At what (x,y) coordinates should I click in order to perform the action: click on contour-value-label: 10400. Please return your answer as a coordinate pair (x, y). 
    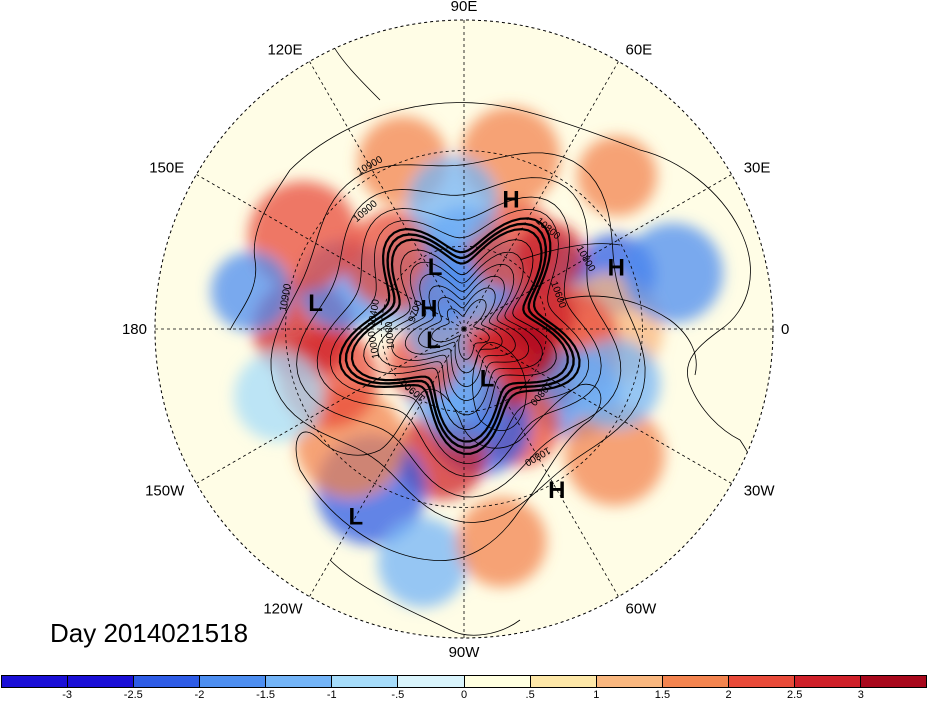
    Looking at the image, I should click on (374, 313).